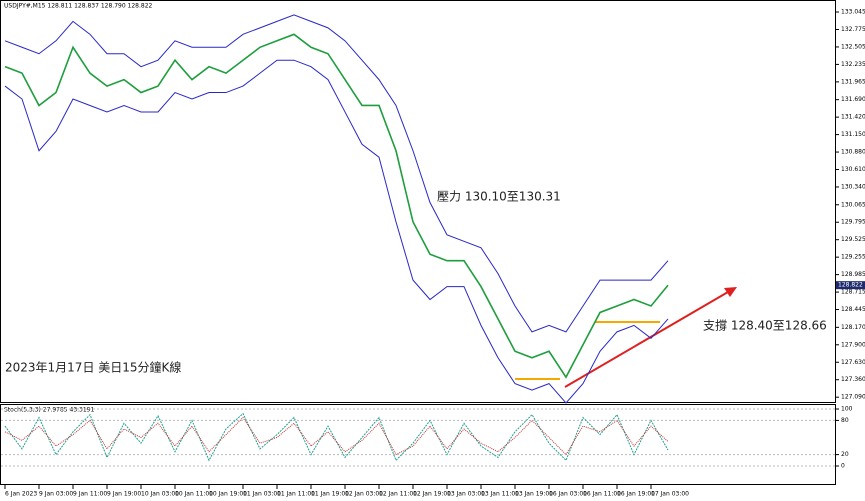 This screenshot has height=501, width=865. Describe the element at coordinates (330, 494) in the screenshot. I see `x-tick-label: 11 Jan 19:00` at that location.